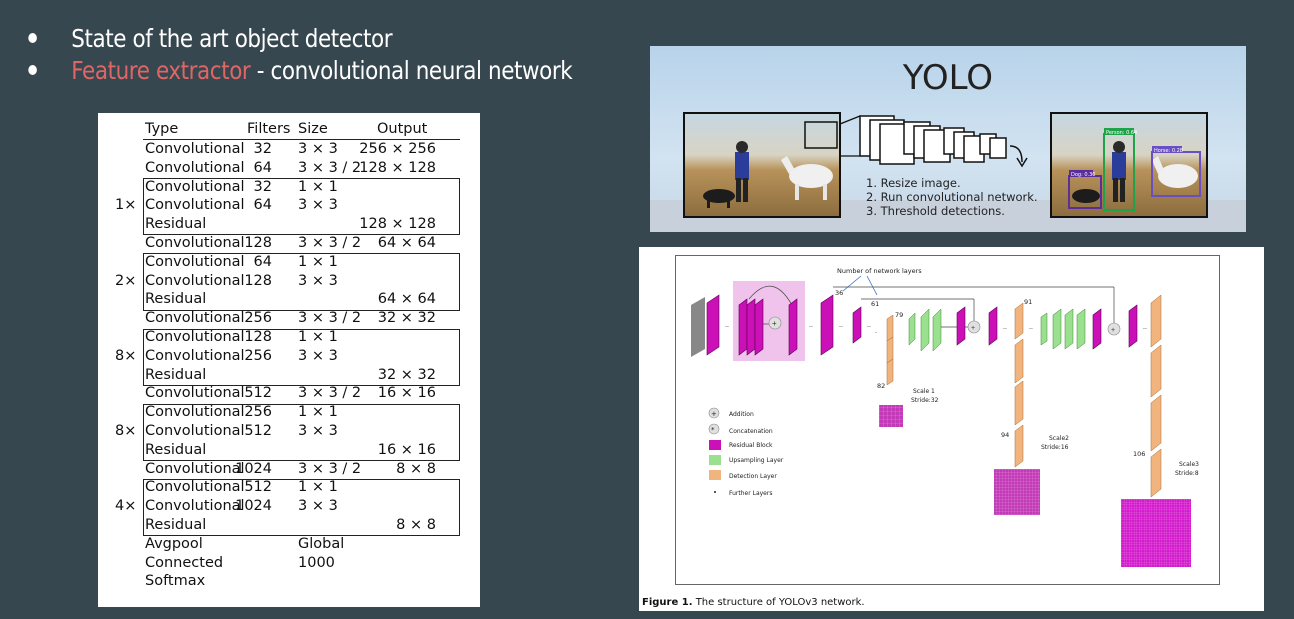  What do you see at coordinates (715, 445) in the screenshot?
I see `residual-legend-icon` at bounding box center [715, 445].